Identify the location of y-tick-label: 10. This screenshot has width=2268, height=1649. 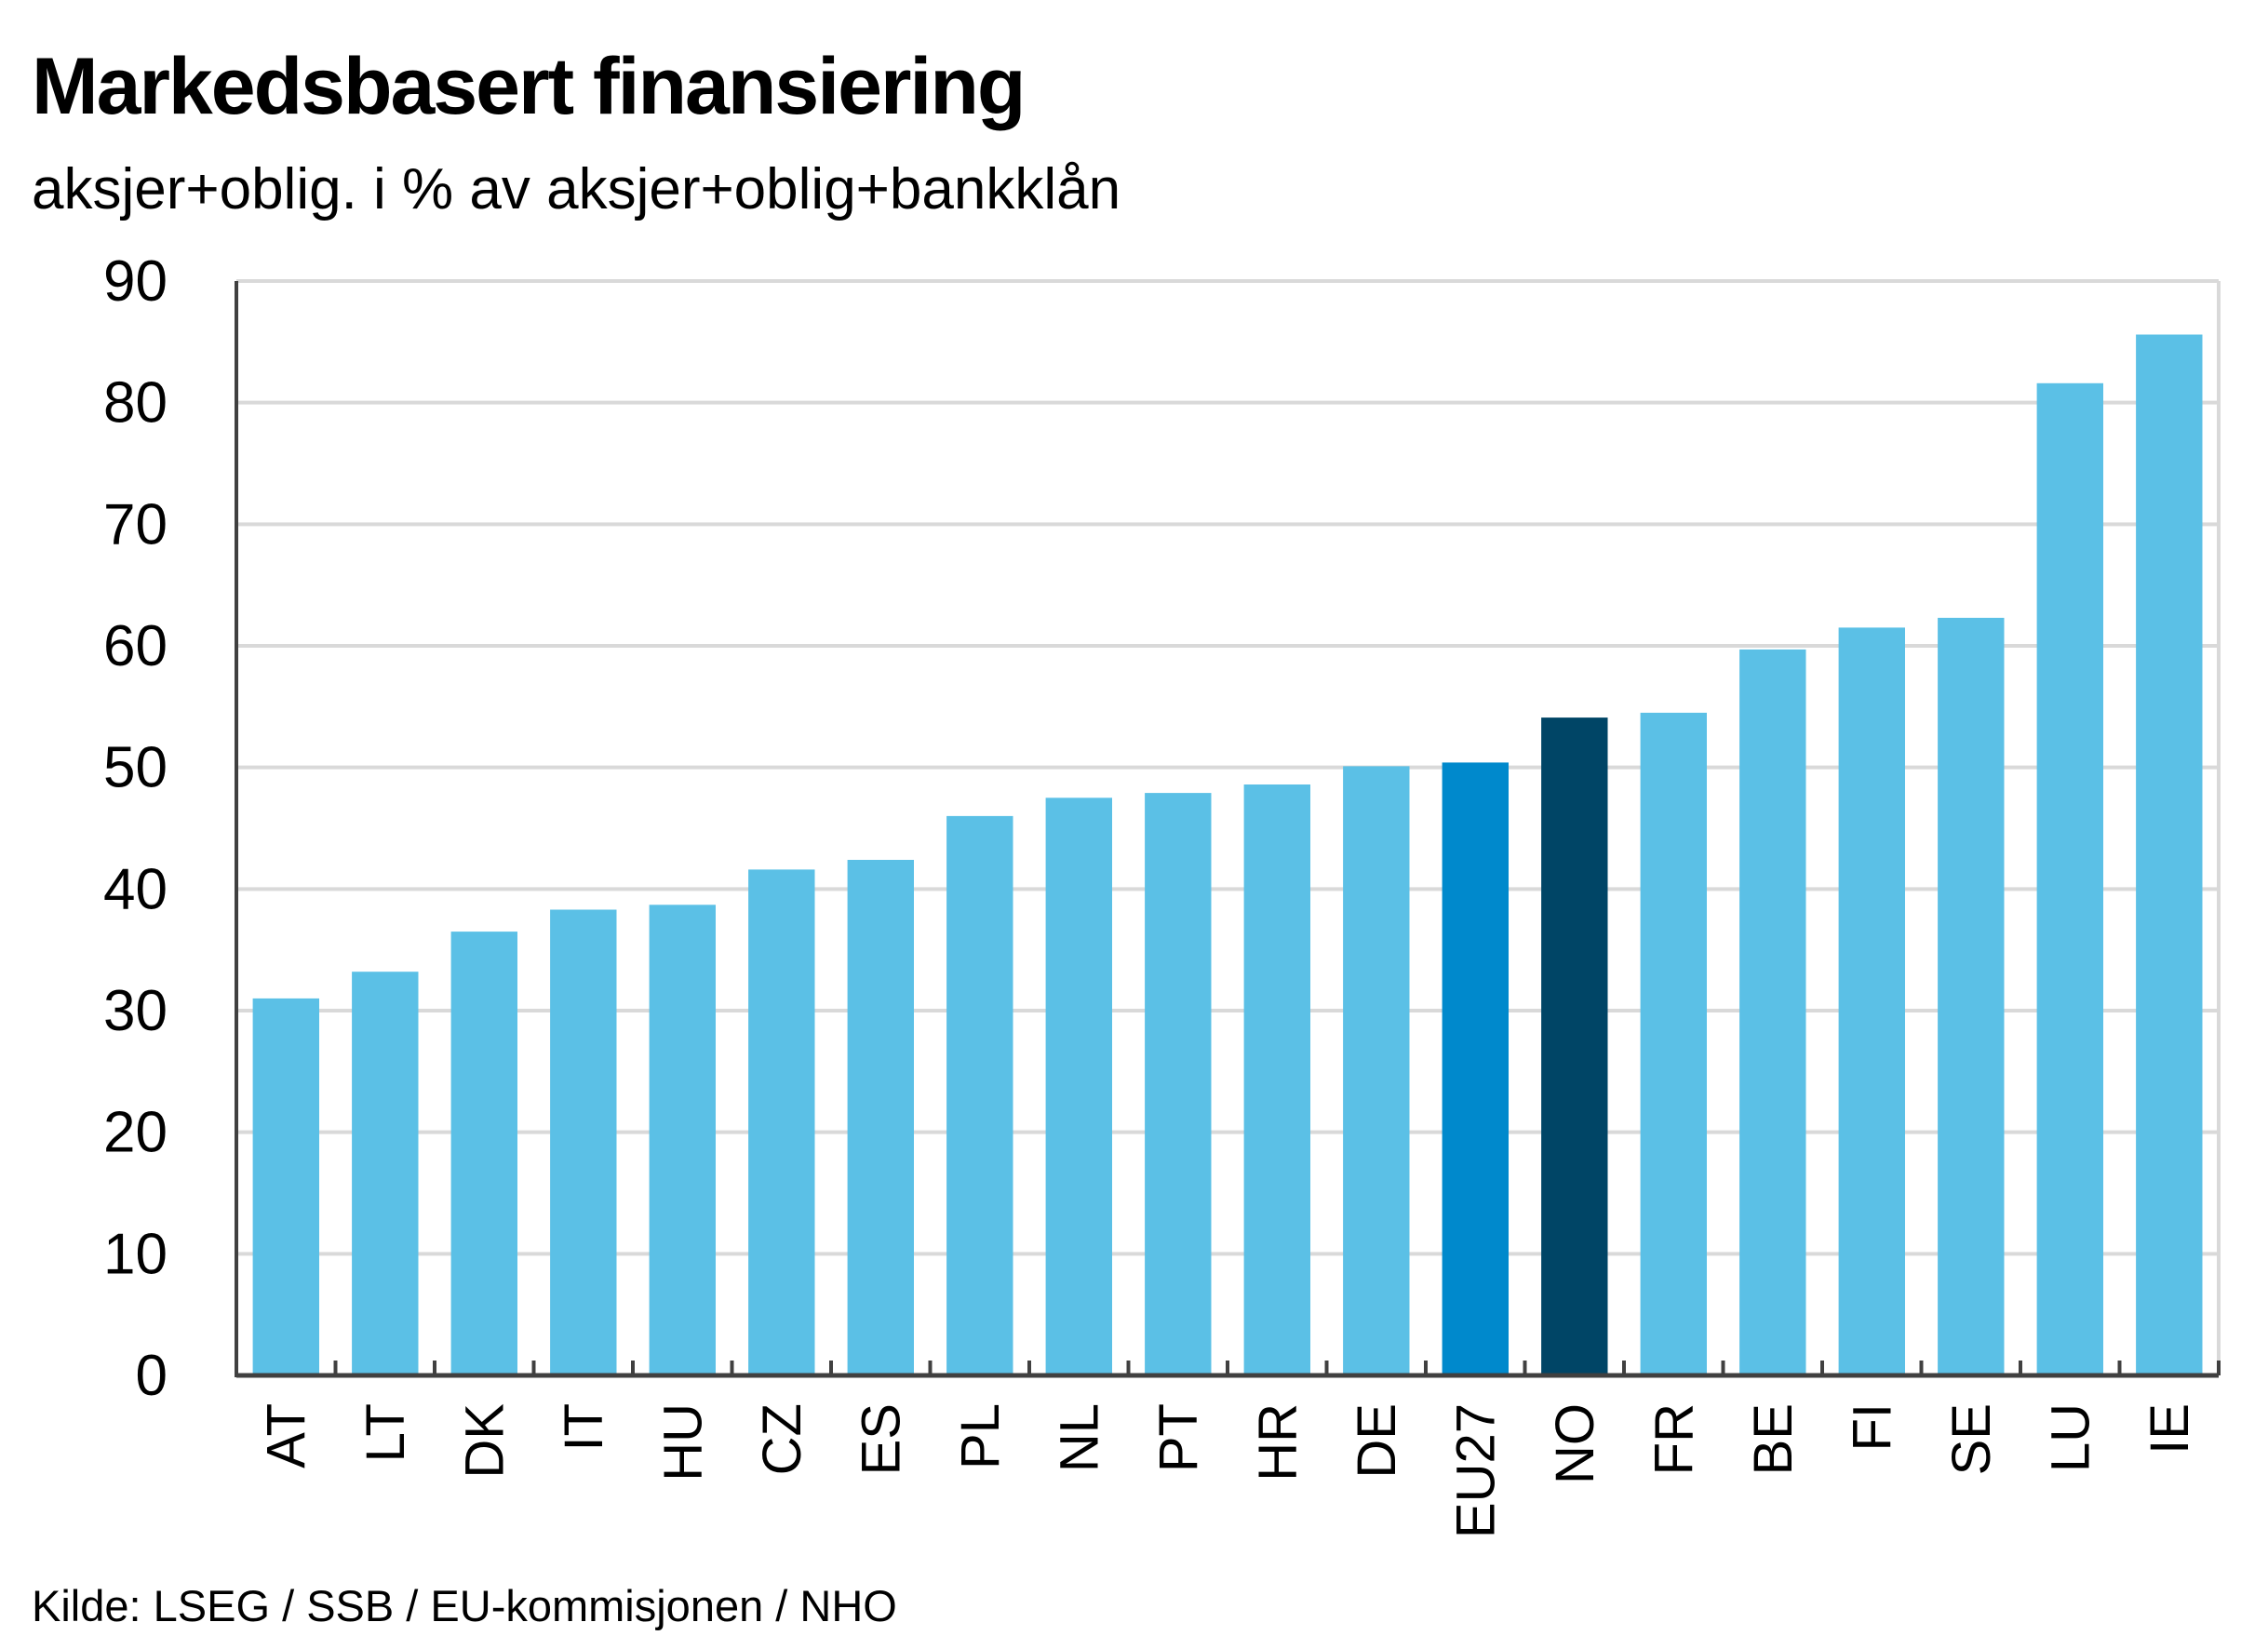
(135, 1254).